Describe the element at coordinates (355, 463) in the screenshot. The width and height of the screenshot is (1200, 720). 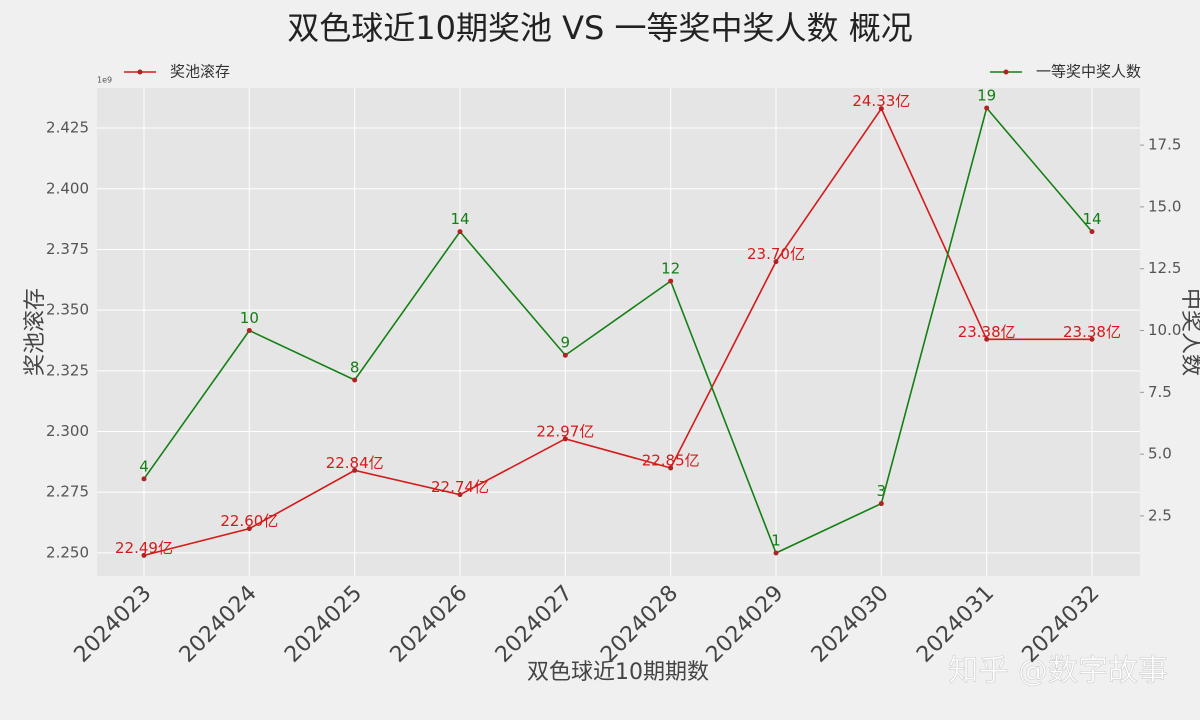
I see `data-label: 22.84亿` at that location.